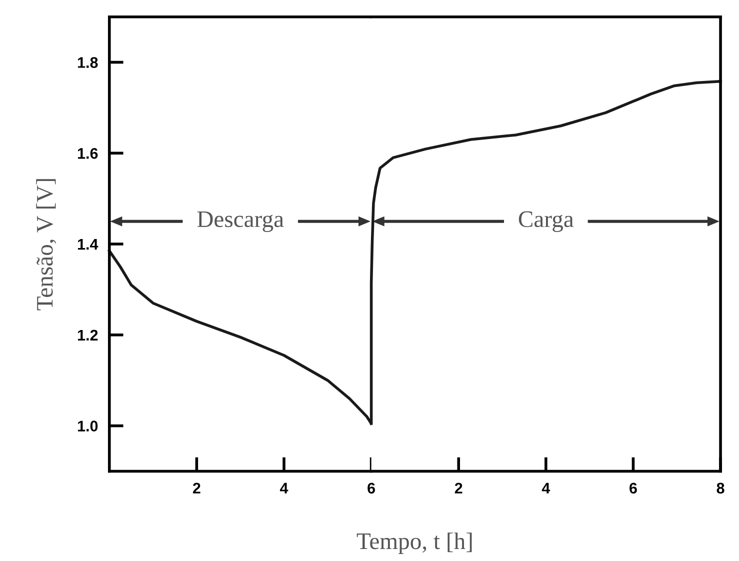  I want to click on y-tick-label: 1.2, so click(88, 335).